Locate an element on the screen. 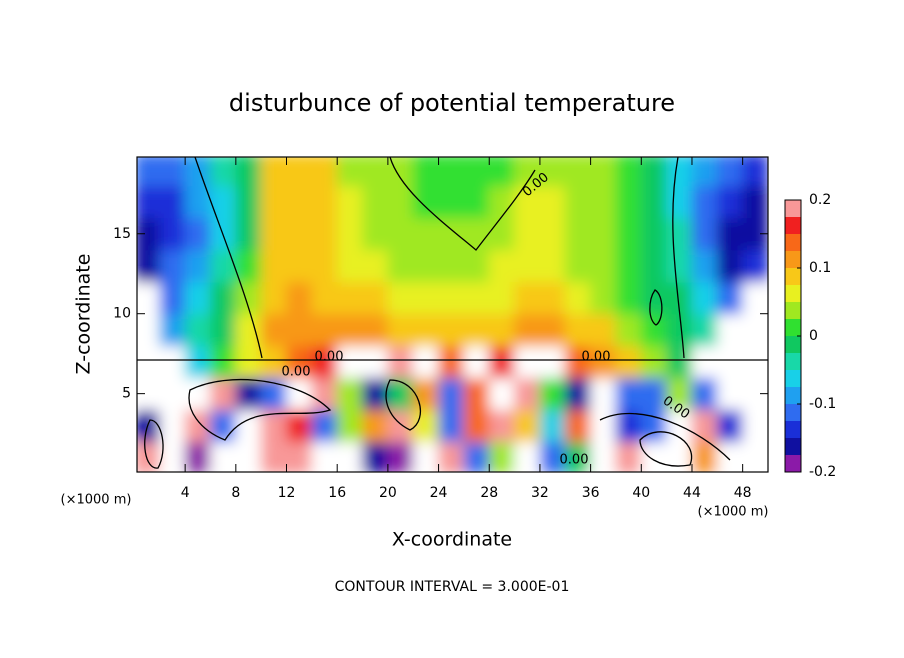 The width and height of the screenshot is (904, 658). x-tick-label: 4 is located at coordinates (185, 493).